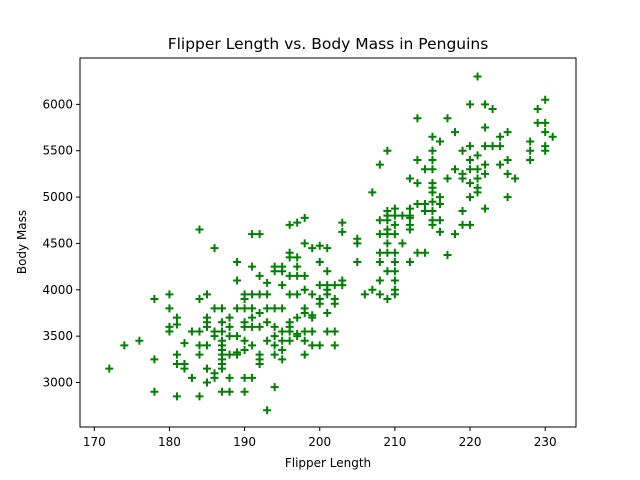 The image size is (640, 480). Describe the element at coordinates (57, 151) in the screenshot. I see `y-tick-label: 5500` at that location.